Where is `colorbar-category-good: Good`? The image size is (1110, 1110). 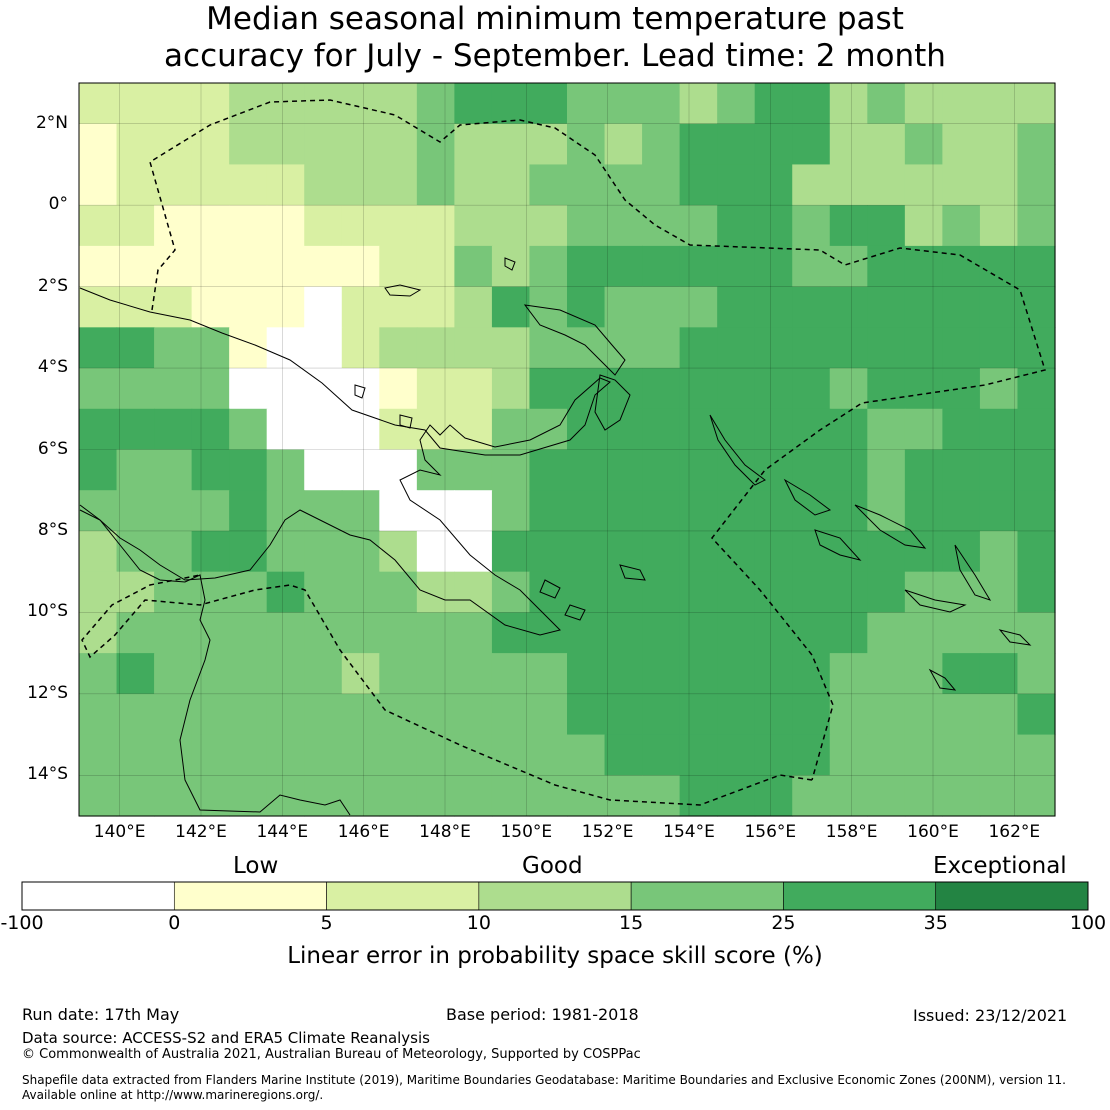
colorbar-category-good: Good is located at coordinates (552, 866).